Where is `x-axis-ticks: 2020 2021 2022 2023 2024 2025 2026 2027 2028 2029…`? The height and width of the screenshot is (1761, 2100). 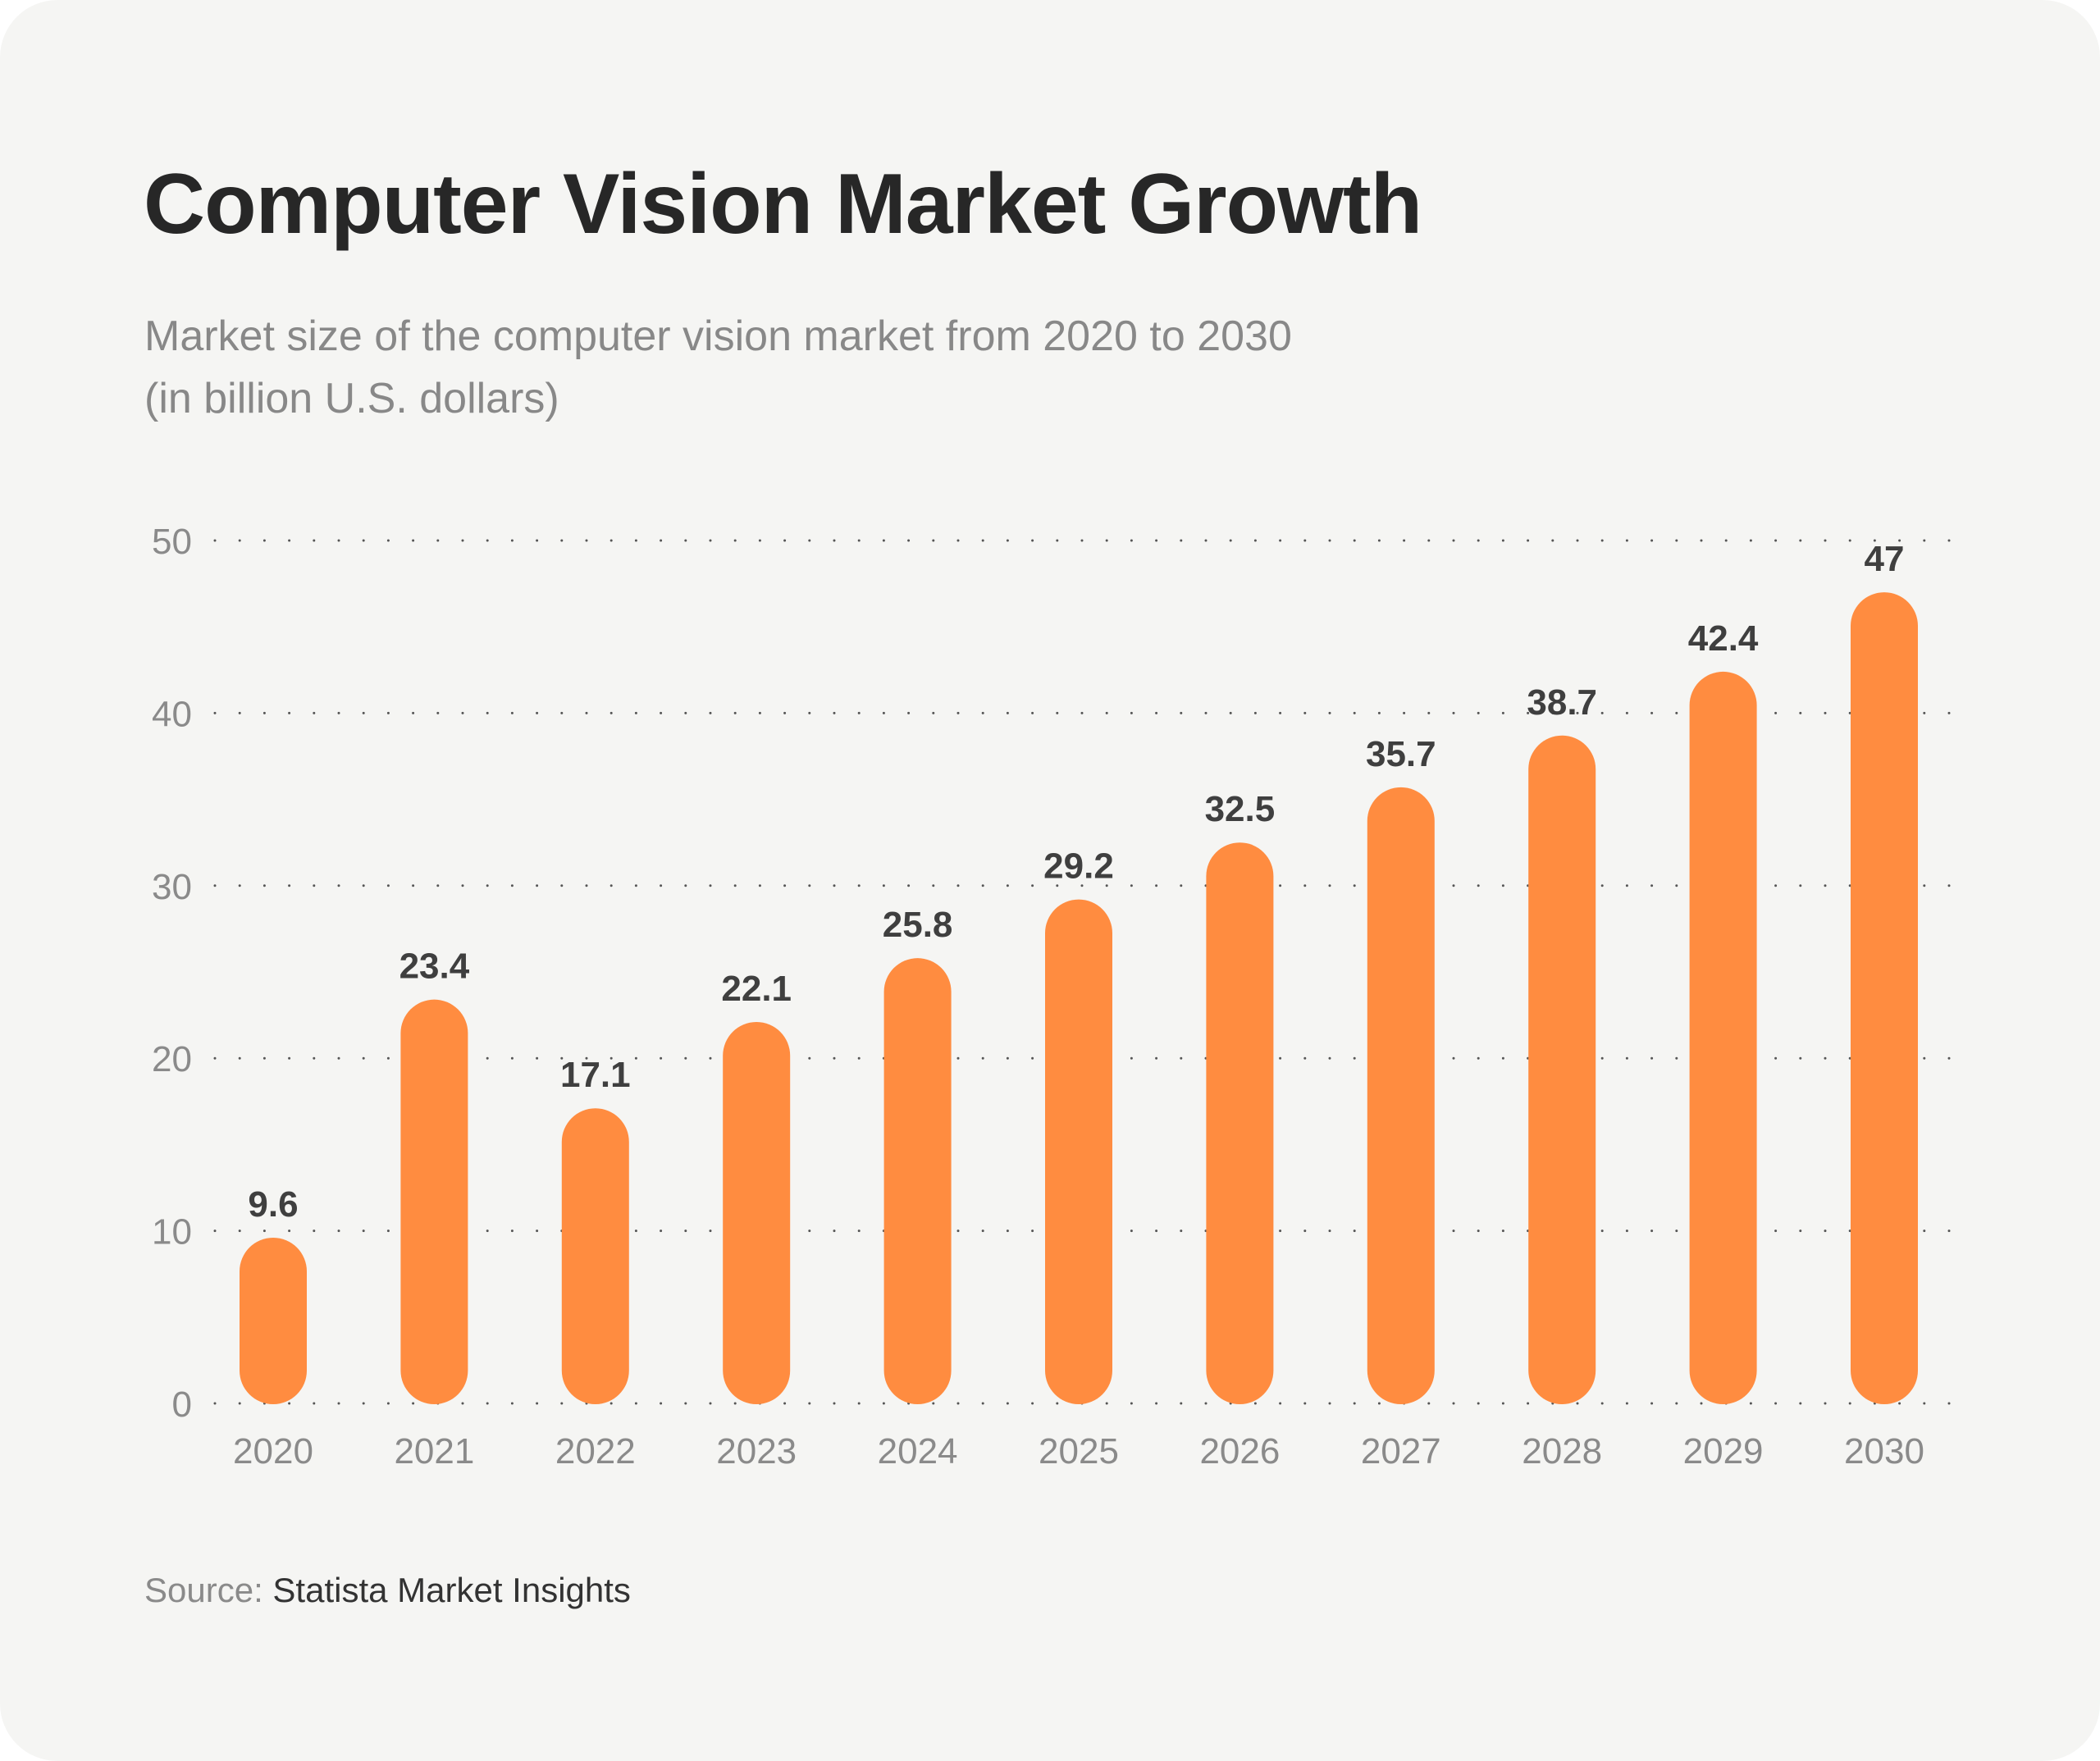
x-axis-ticks: 2020 2021 2022 2023 2024 2025 2026 2027 2028 2029… is located at coordinates (1078, 1451).